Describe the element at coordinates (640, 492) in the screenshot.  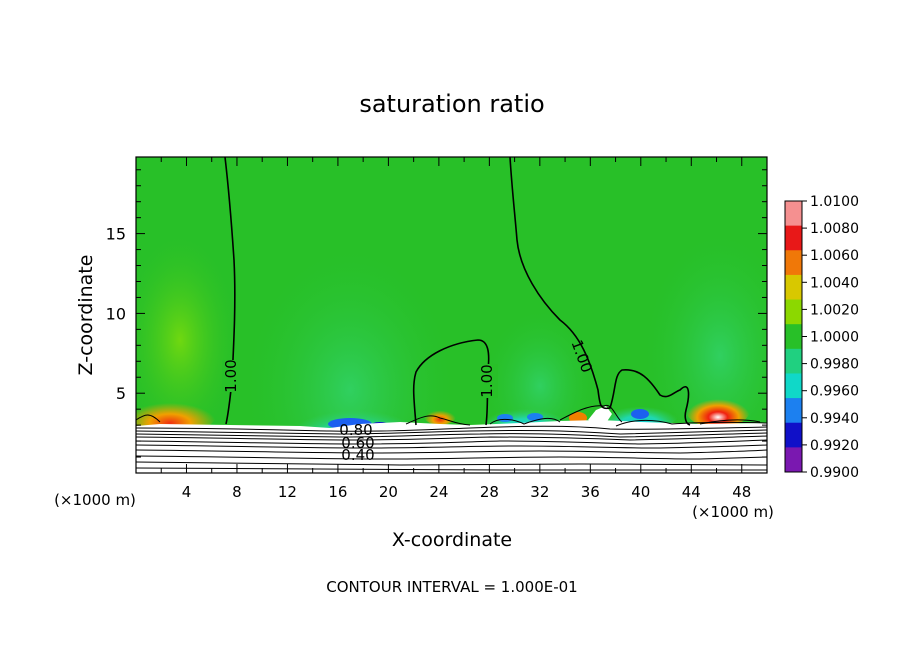
I see `x-tick-label: 40` at that location.